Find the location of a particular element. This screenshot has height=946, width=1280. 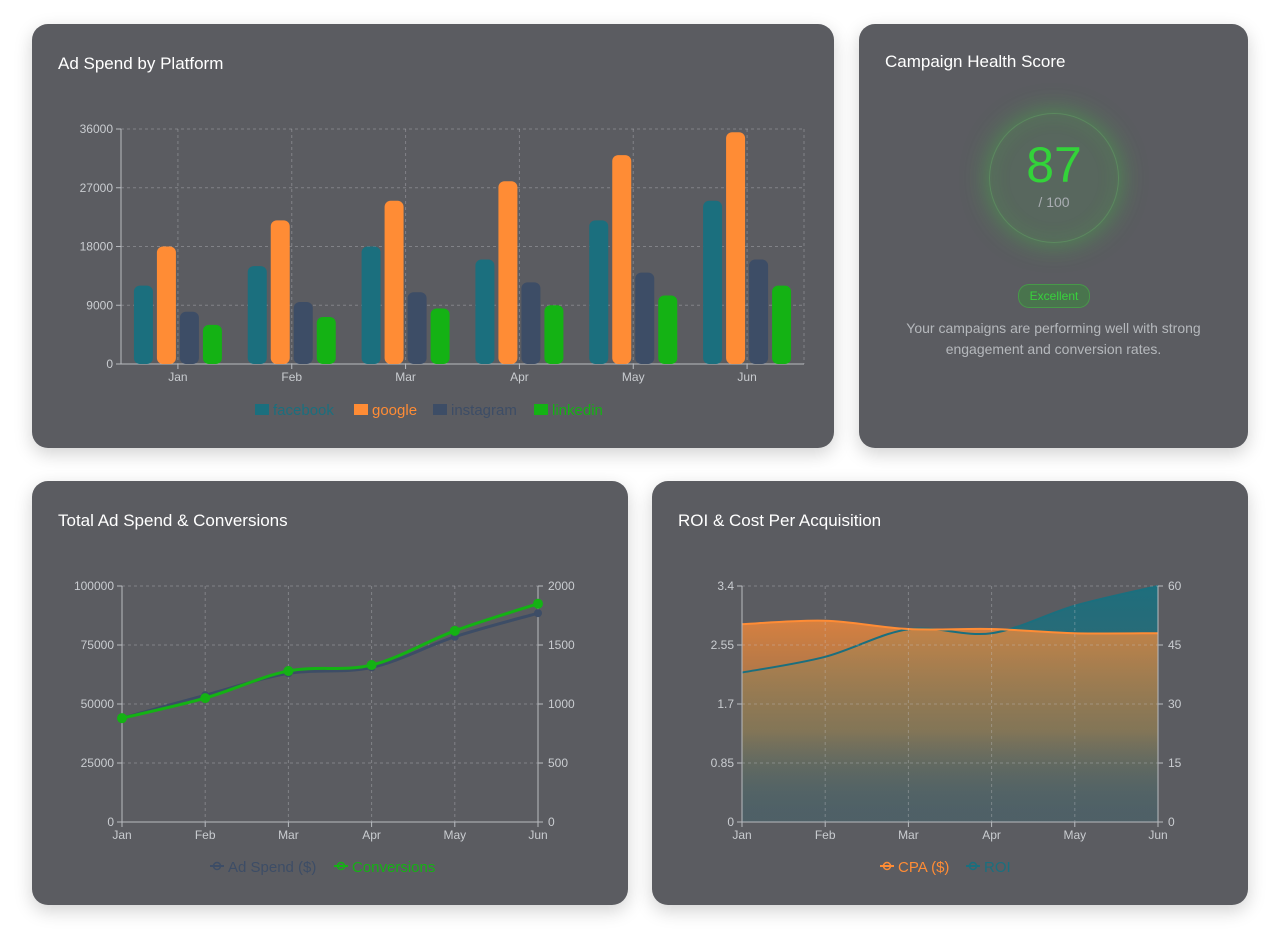

legend-label-facebook: facebook is located at coordinates (303, 410).